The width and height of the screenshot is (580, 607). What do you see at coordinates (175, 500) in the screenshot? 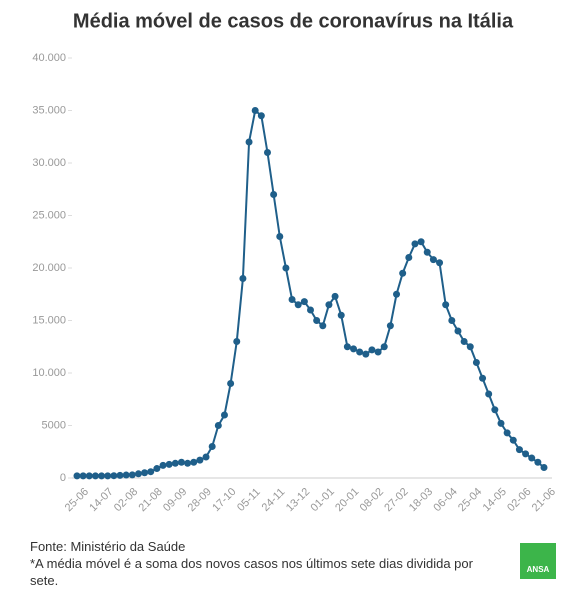
I see `x-tick-label: 09-09` at bounding box center [175, 500].